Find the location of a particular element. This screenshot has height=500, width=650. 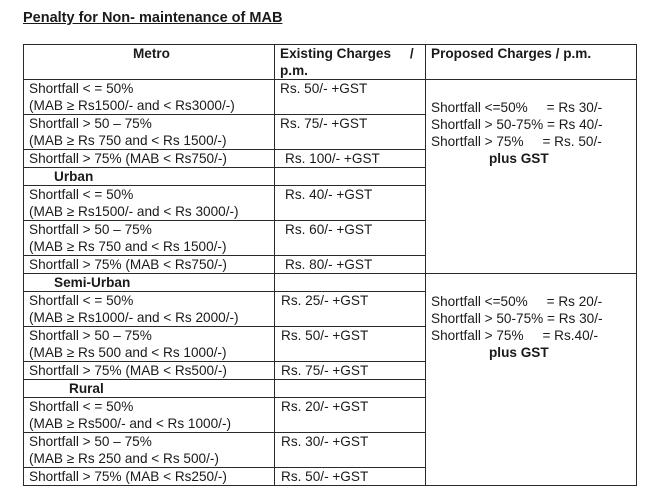

category-row: Urban is located at coordinates (330, 176).